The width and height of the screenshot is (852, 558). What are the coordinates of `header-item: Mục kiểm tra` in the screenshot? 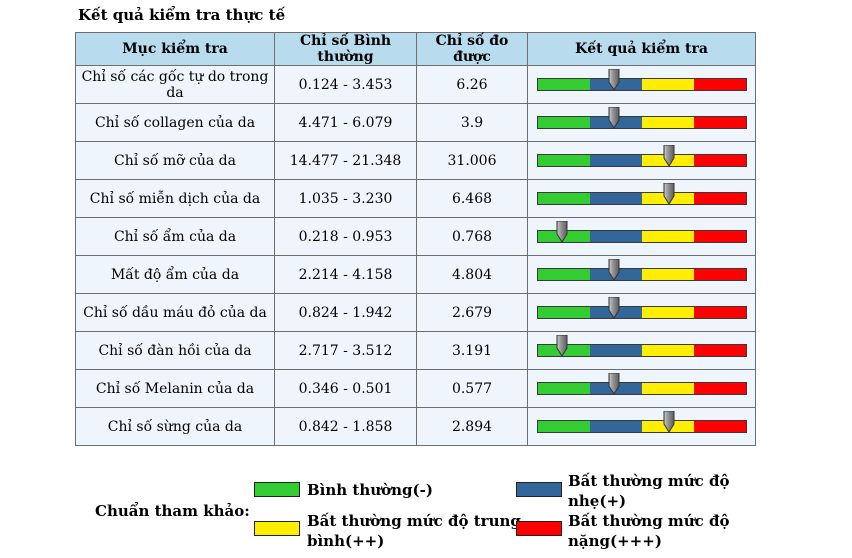 It's located at (175, 49).